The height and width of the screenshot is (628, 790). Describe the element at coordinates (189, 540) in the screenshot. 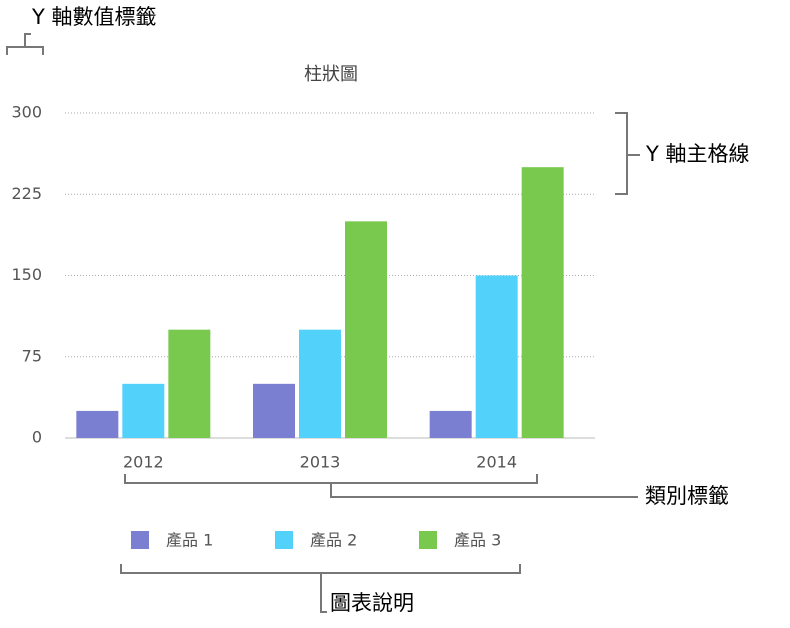

I see `legend-label: 產品 1` at that location.